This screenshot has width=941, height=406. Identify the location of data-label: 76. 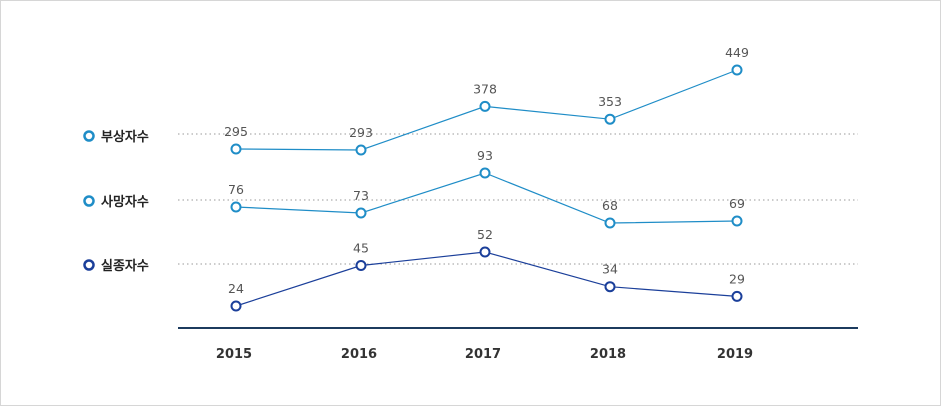
(236, 189).